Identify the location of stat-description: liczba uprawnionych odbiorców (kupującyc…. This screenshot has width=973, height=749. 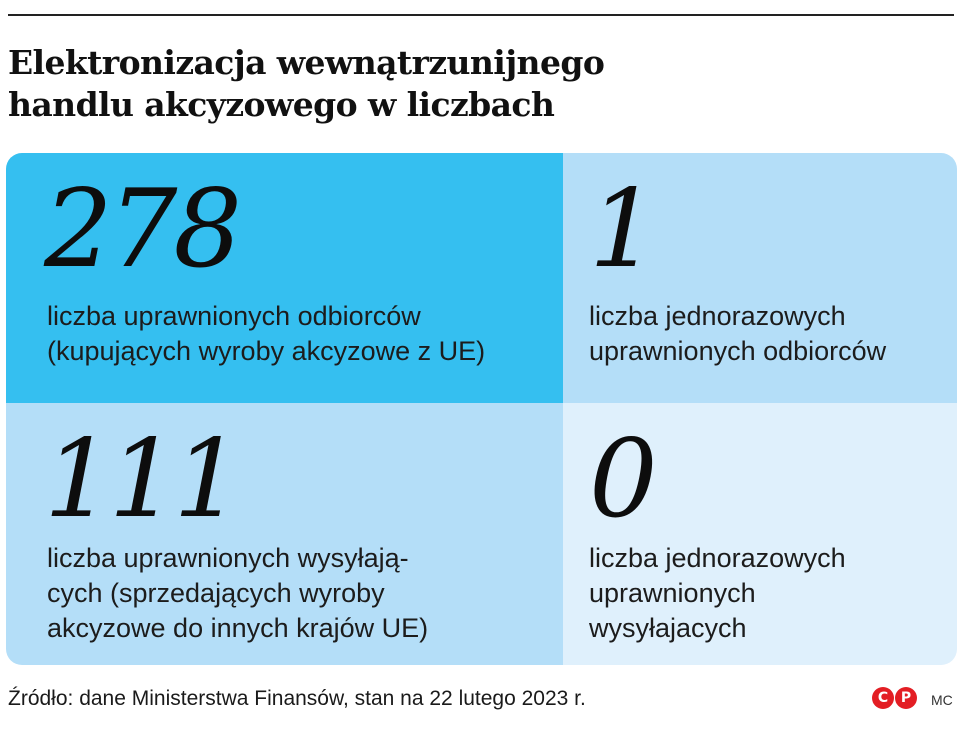
(266, 334).